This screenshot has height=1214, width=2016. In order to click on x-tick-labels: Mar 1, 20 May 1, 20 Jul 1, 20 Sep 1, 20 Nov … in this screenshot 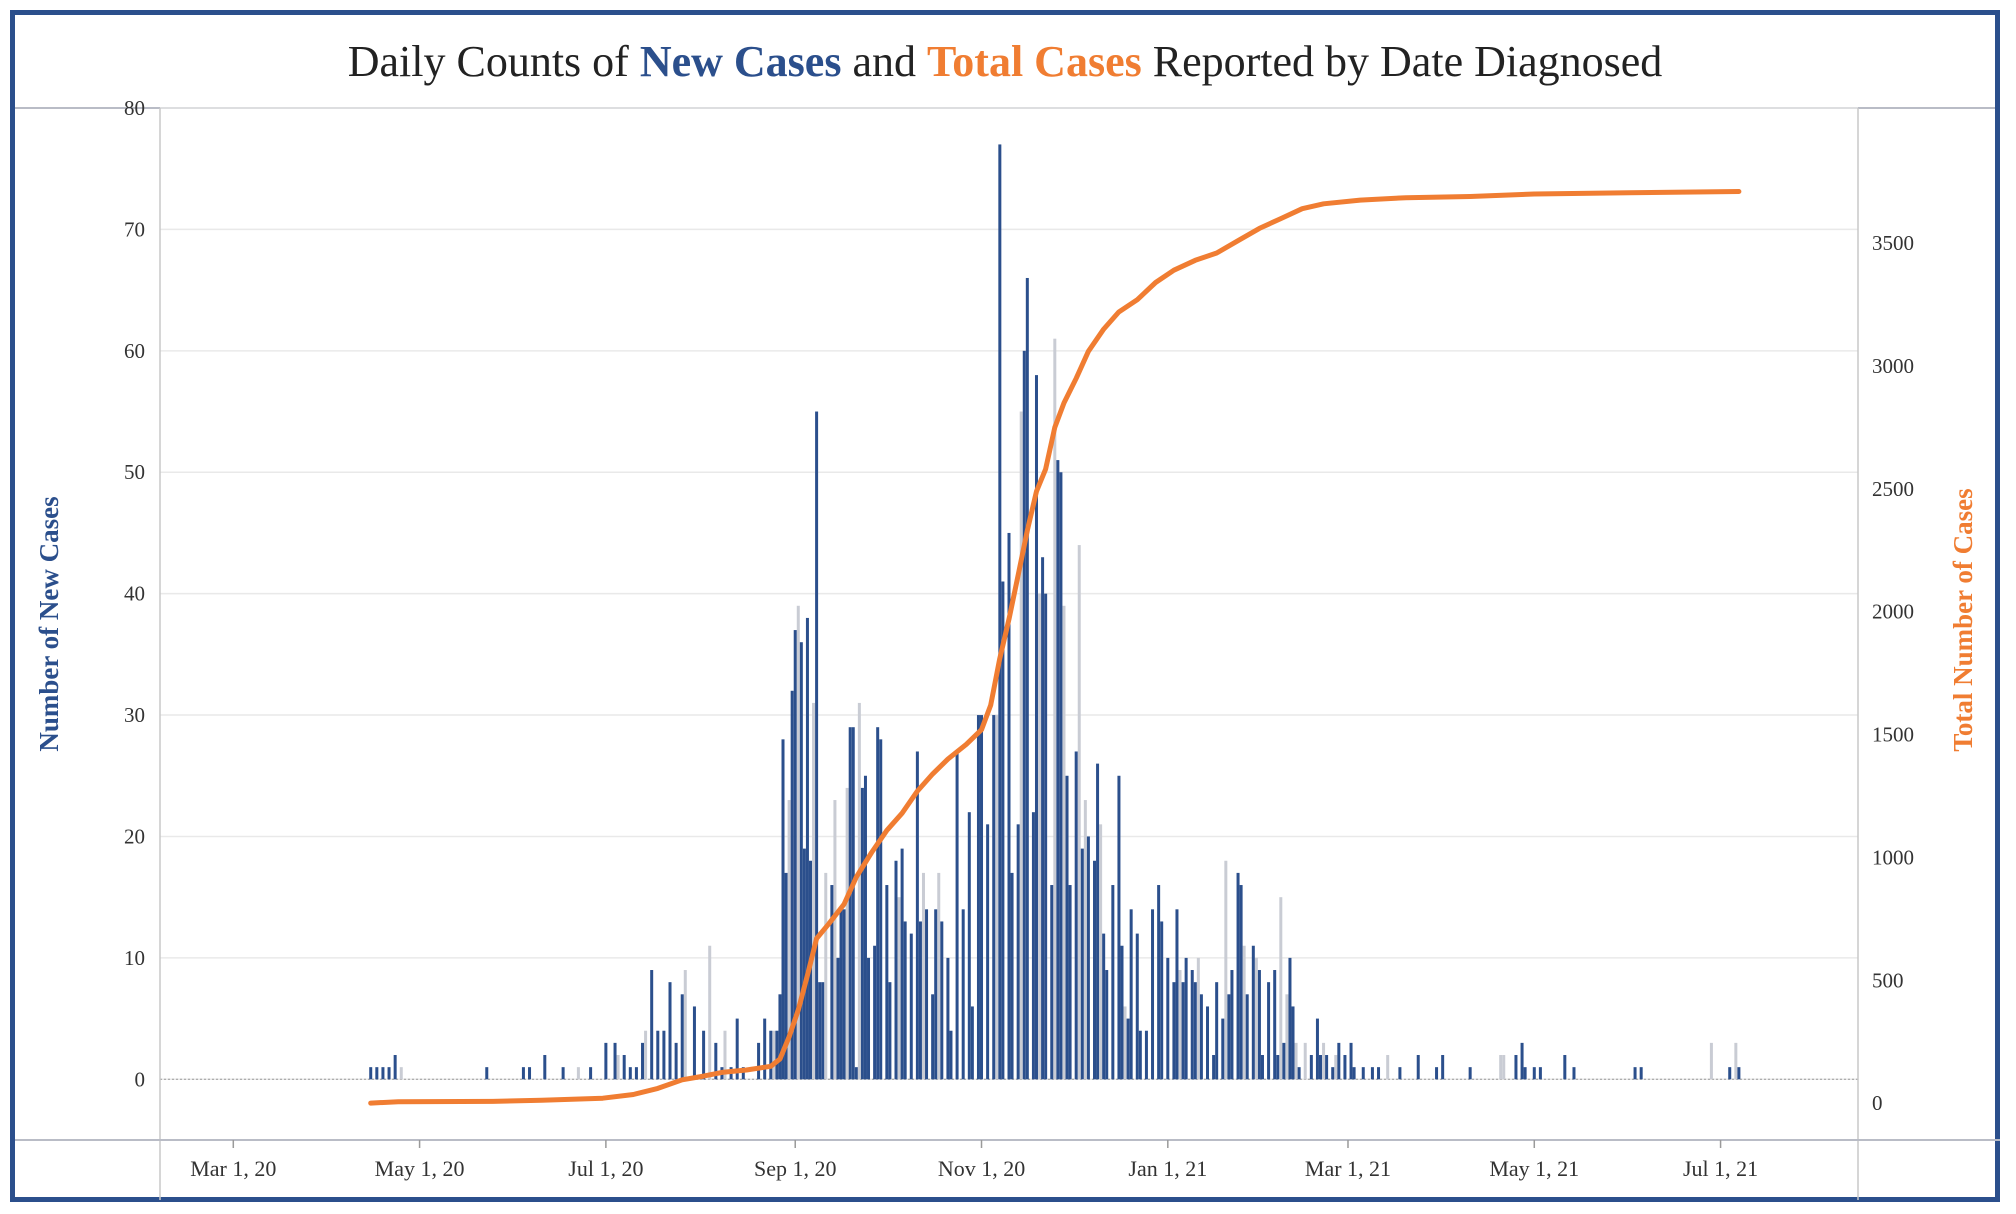, I will do `click(974, 1160)`.